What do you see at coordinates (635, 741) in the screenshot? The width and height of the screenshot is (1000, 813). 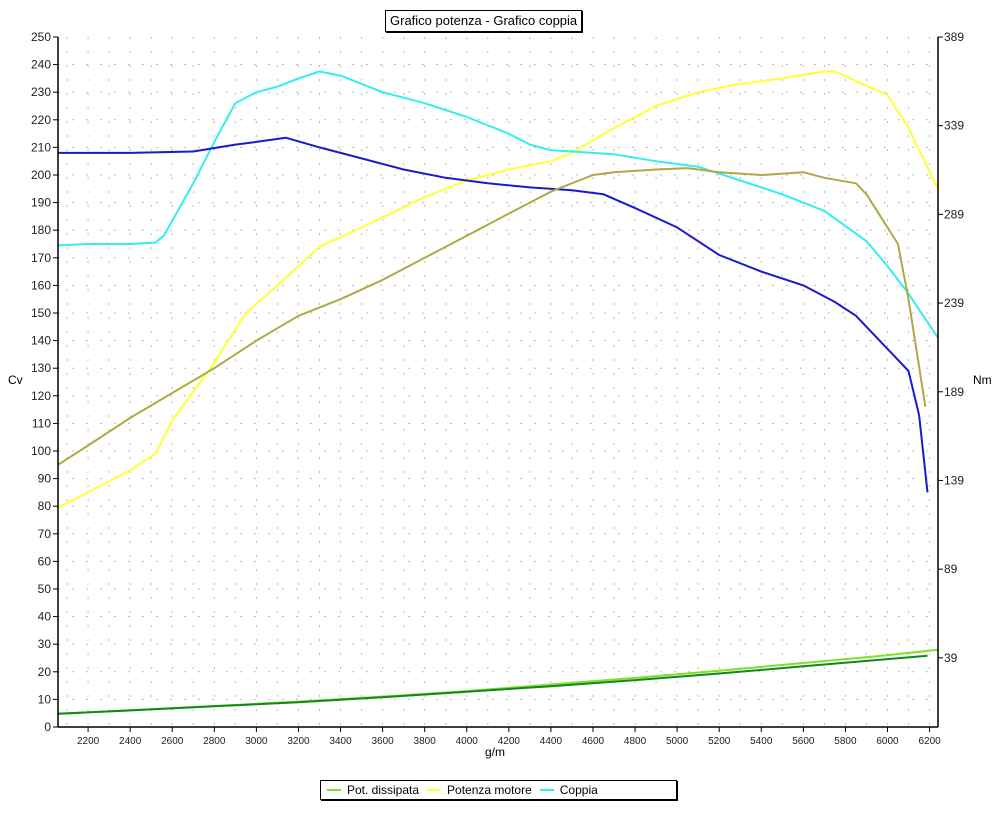 I see `x-tick-label: 4800` at bounding box center [635, 741].